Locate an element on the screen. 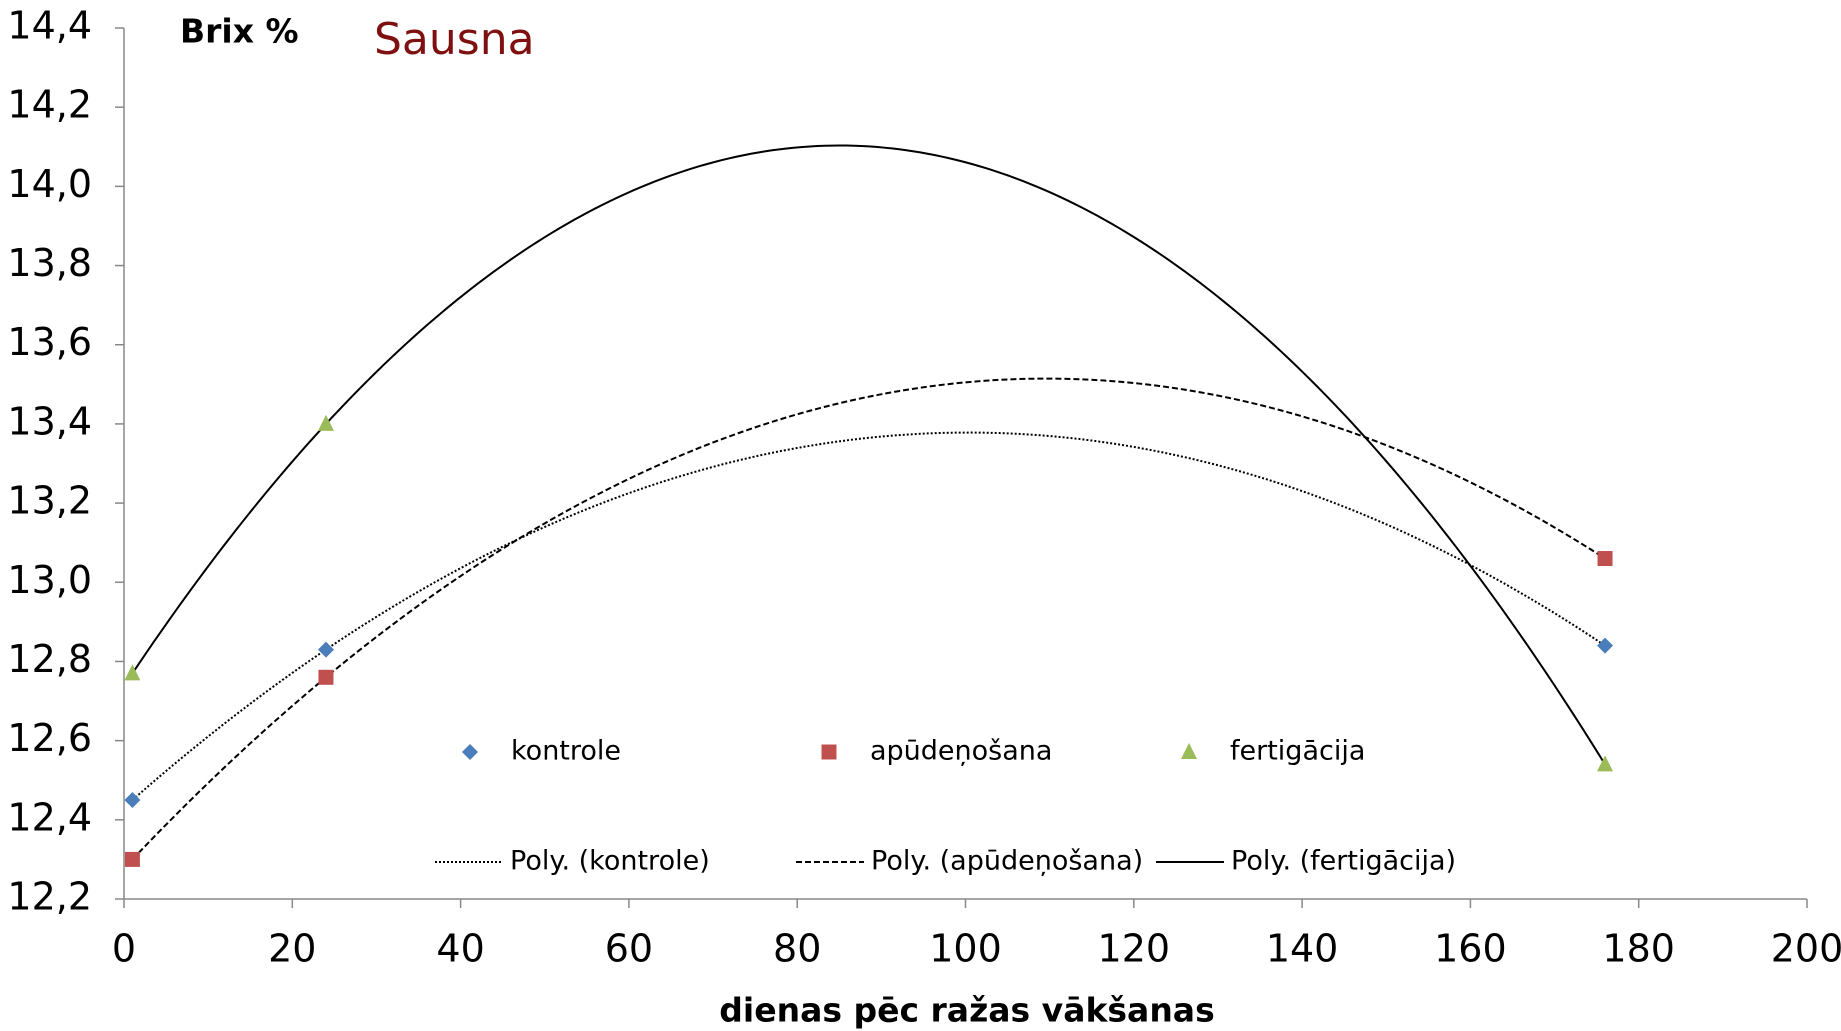 This screenshot has height=1031, width=1841. x-tick-label: 200 is located at coordinates (1806, 949).